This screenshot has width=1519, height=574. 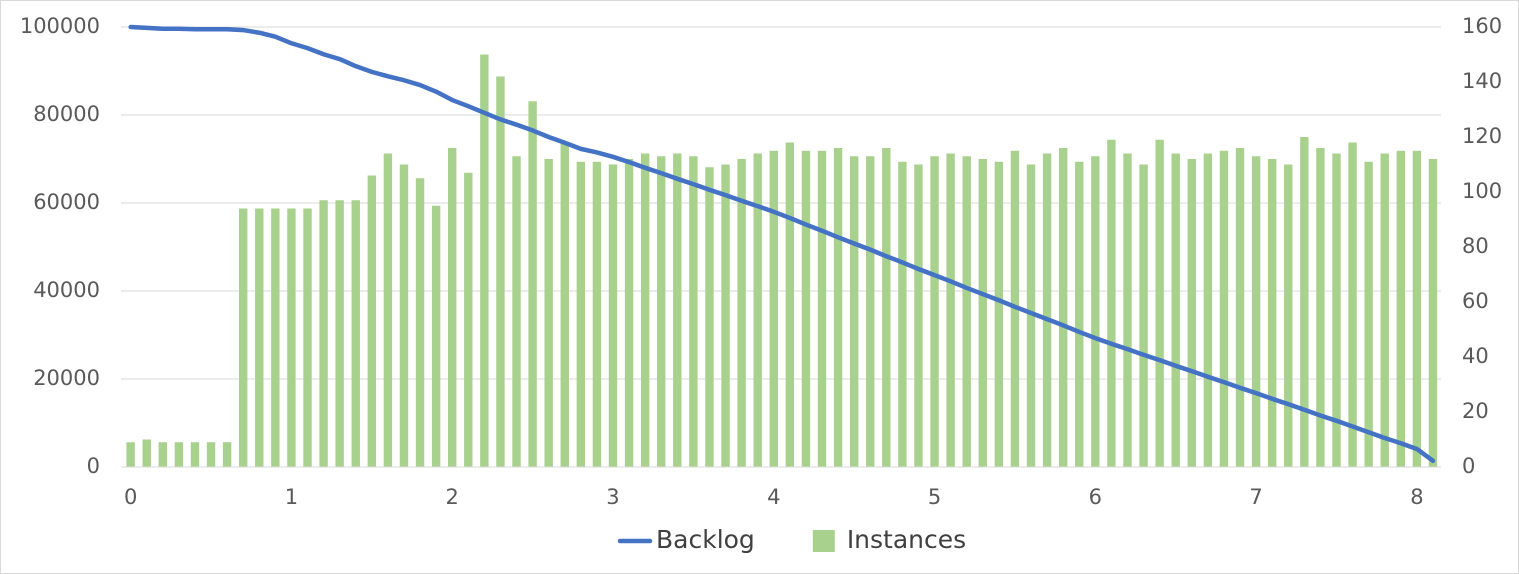 What do you see at coordinates (1416, 497) in the screenshot?
I see `x-tick-label: 8` at bounding box center [1416, 497].